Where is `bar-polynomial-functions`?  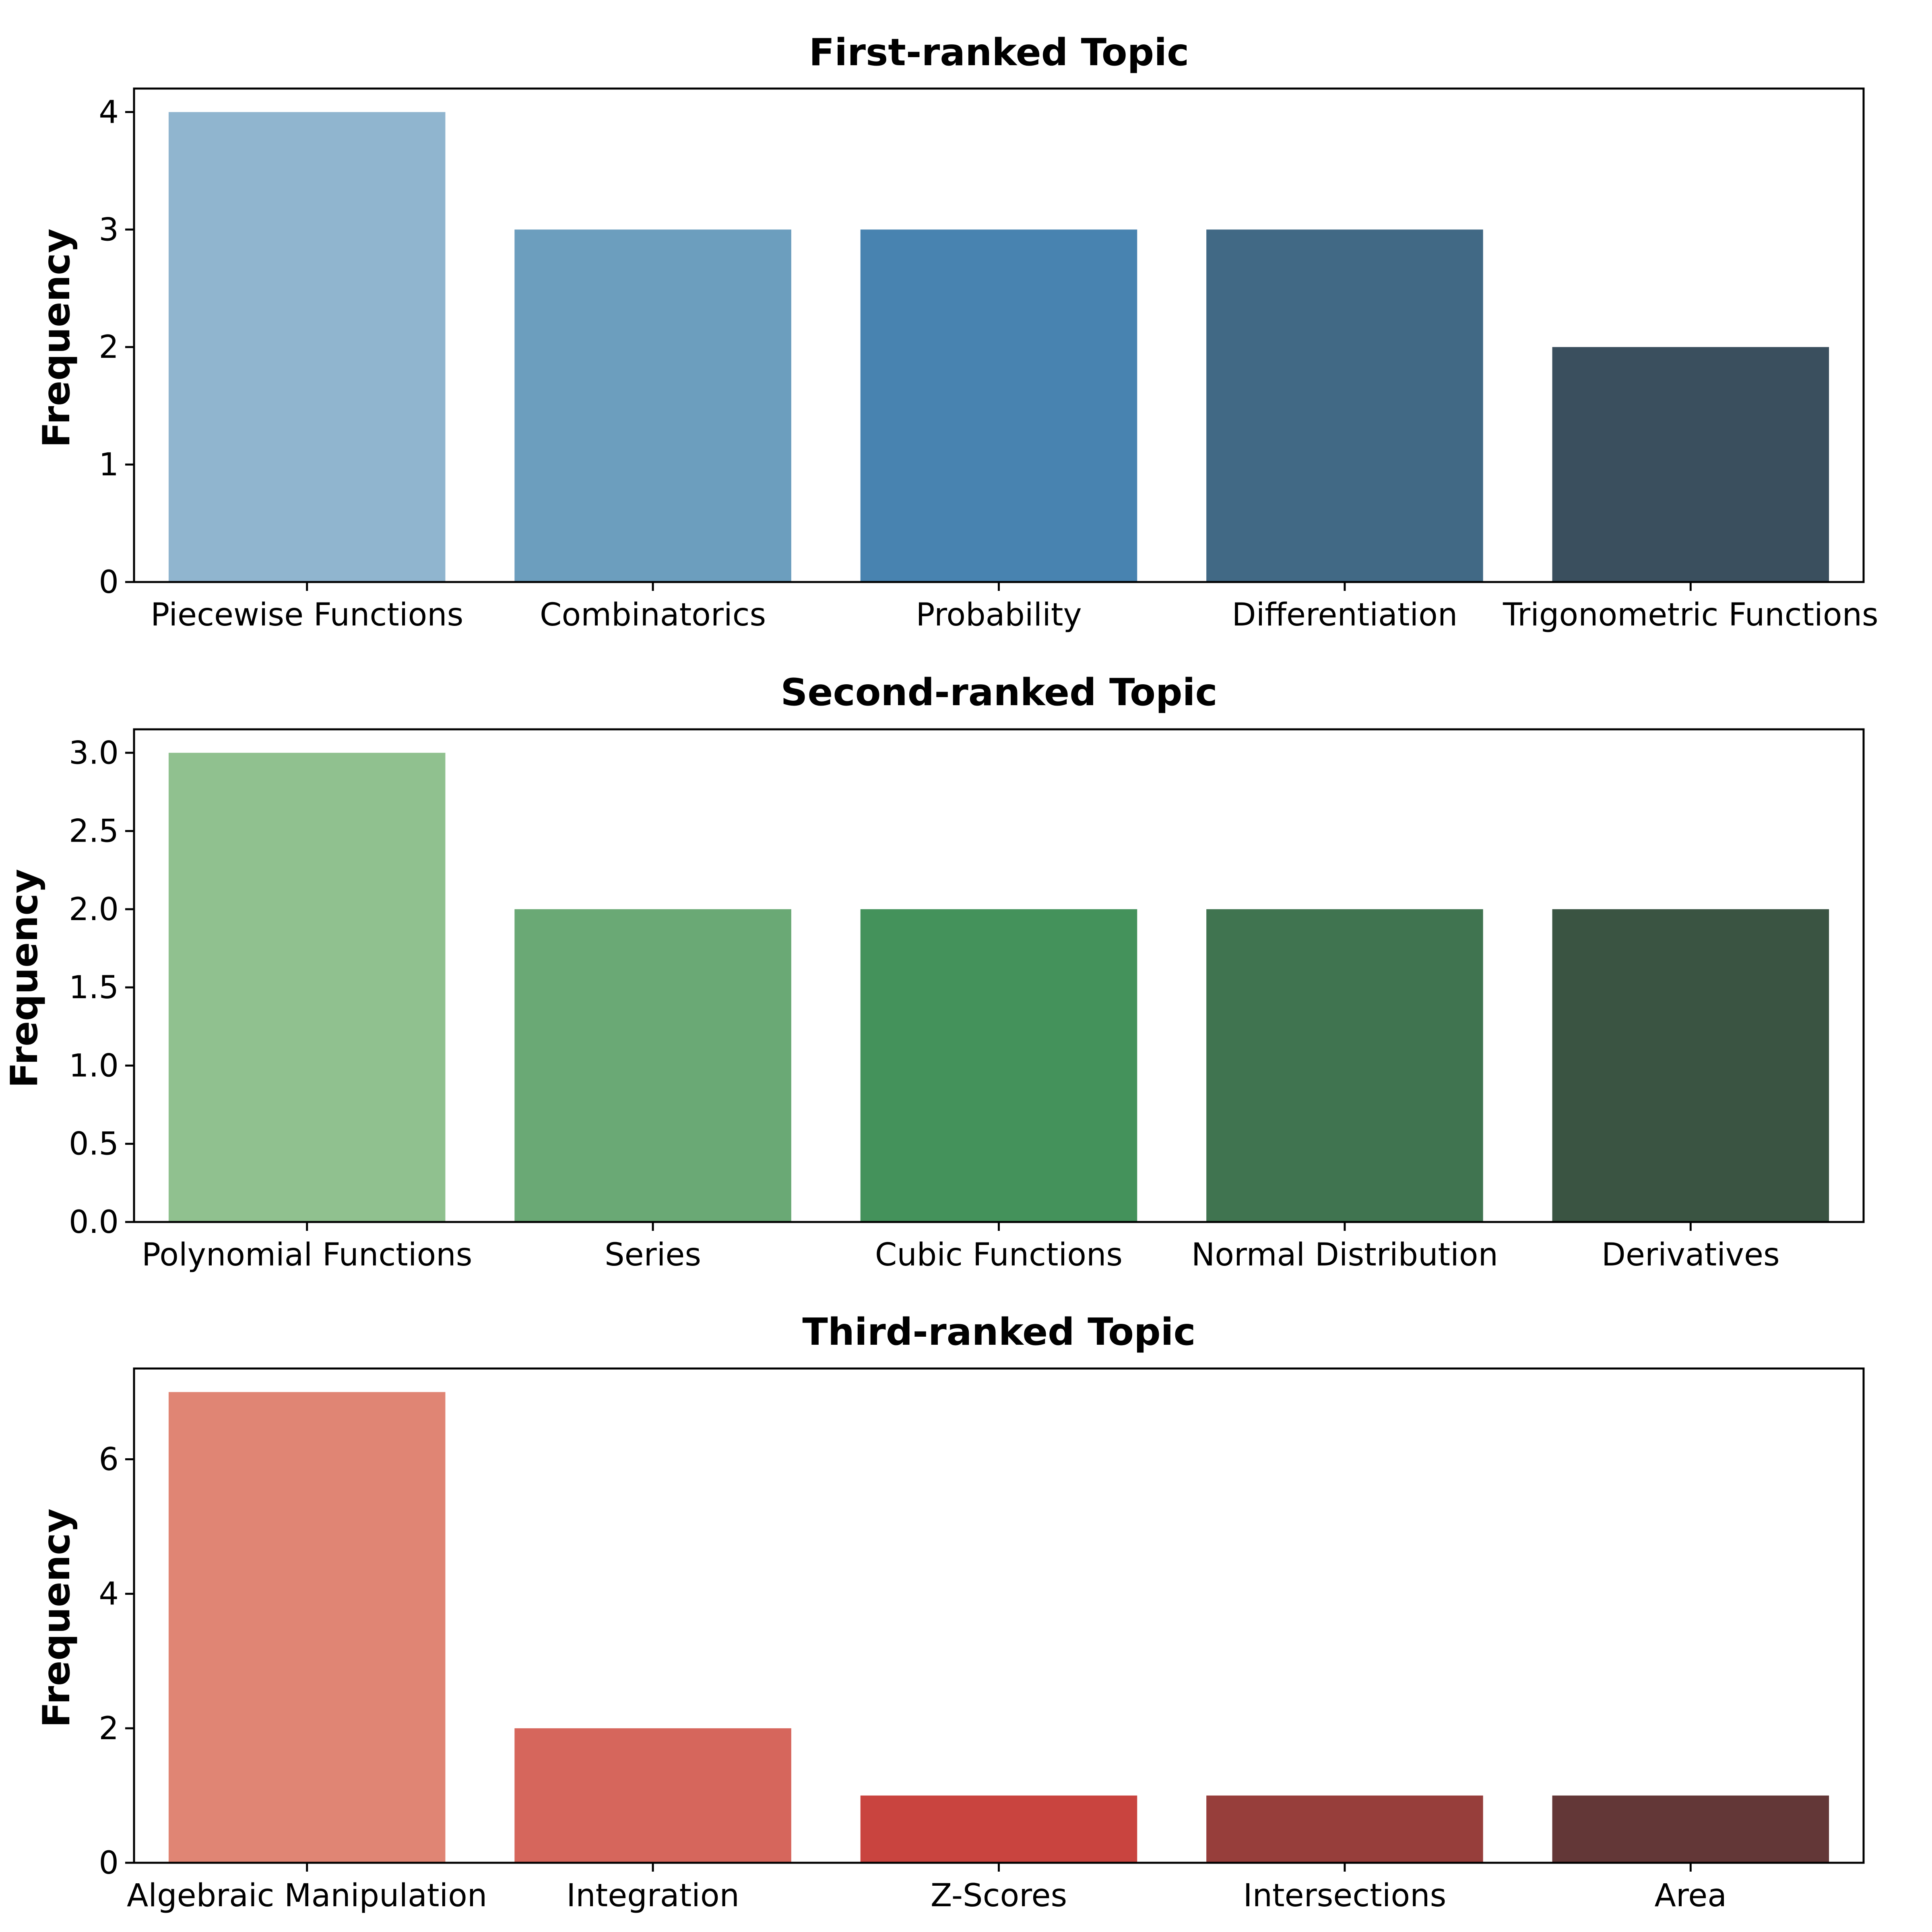 bar-polynomial-functions is located at coordinates (307, 987).